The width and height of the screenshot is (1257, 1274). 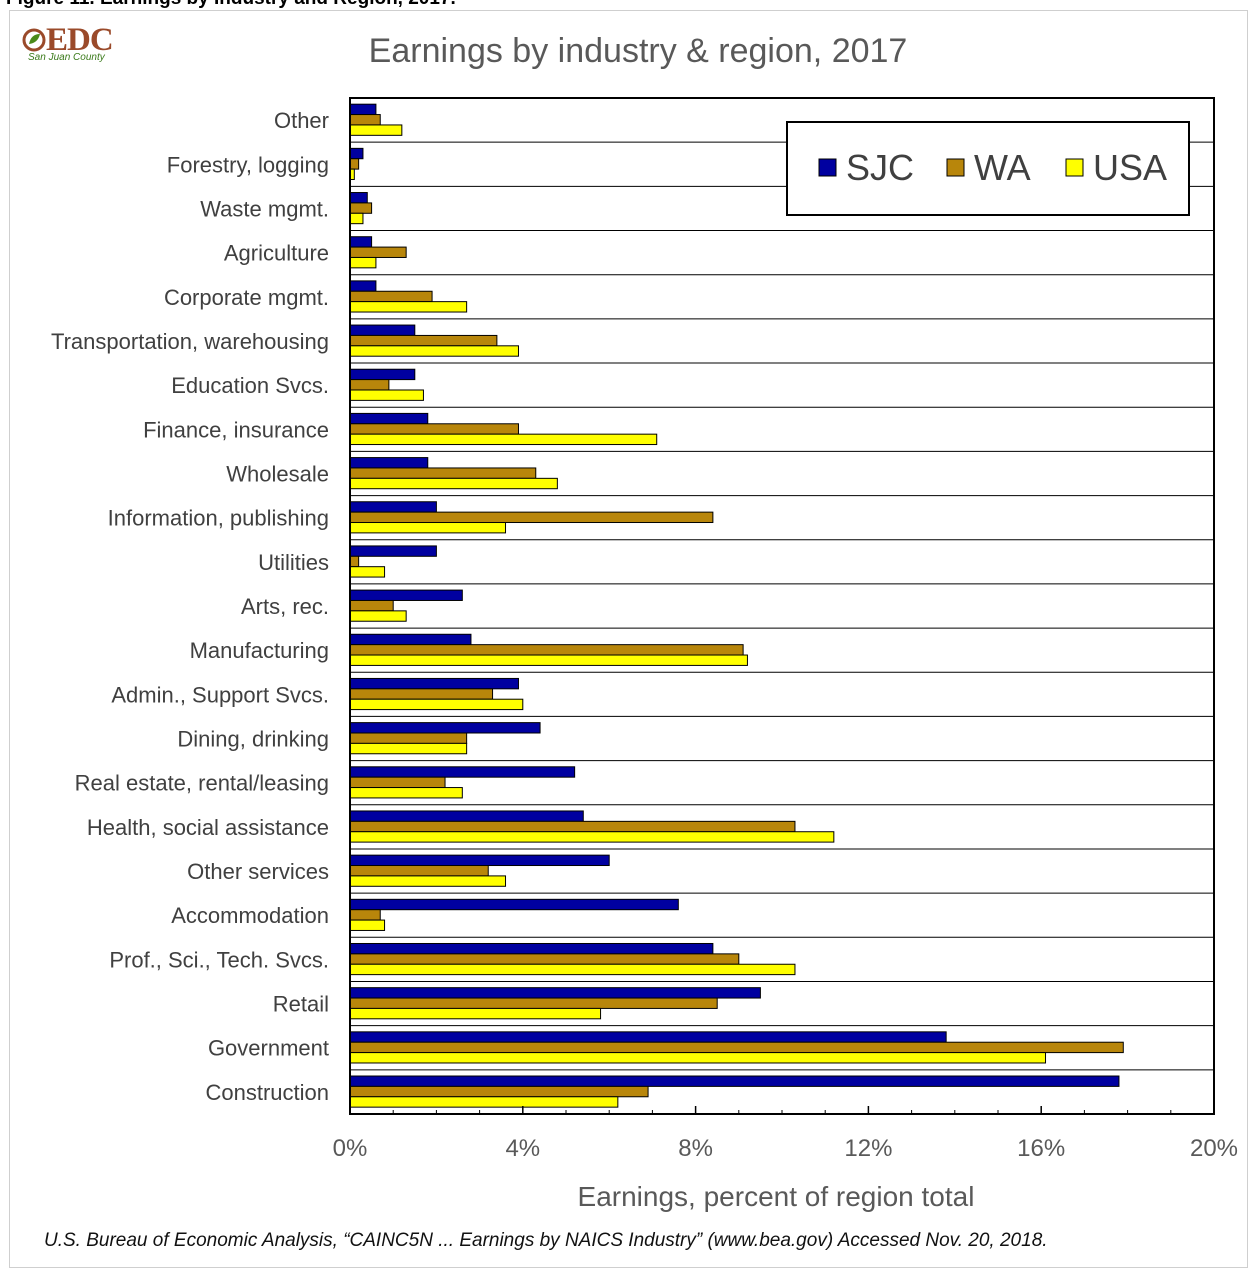 What do you see at coordinates (246, 297) in the screenshot?
I see `category-label: Corporate mgmt.` at bounding box center [246, 297].